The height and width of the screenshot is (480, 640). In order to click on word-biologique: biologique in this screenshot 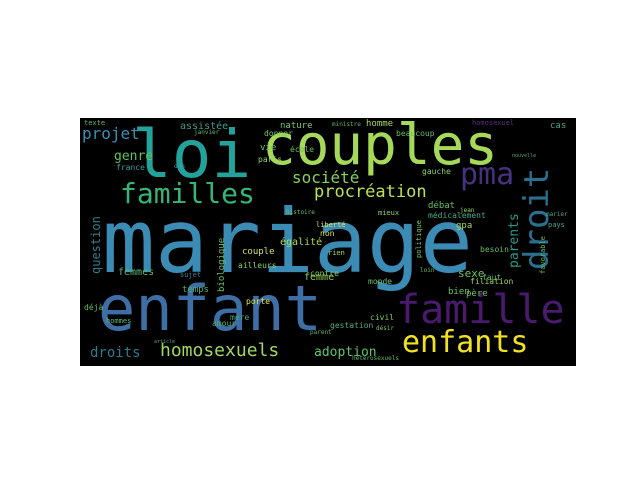, I will do `click(222, 264)`.